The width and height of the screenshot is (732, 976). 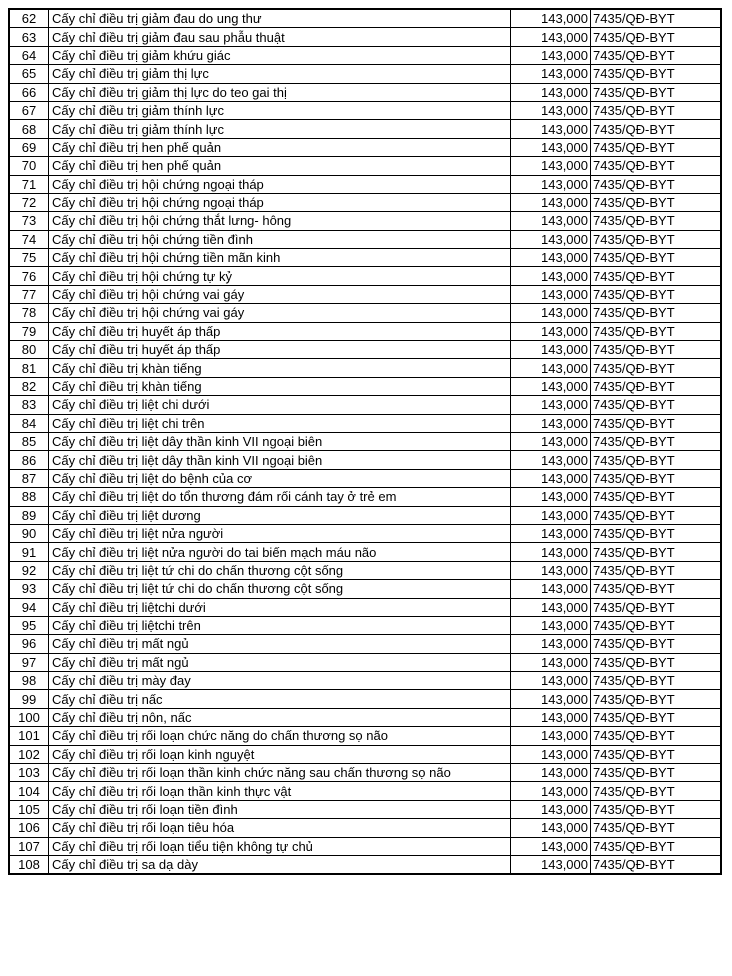 I want to click on service-name-cell: Cấy chỉ điều trị liệtchi dưới, so click(x=279, y=607).